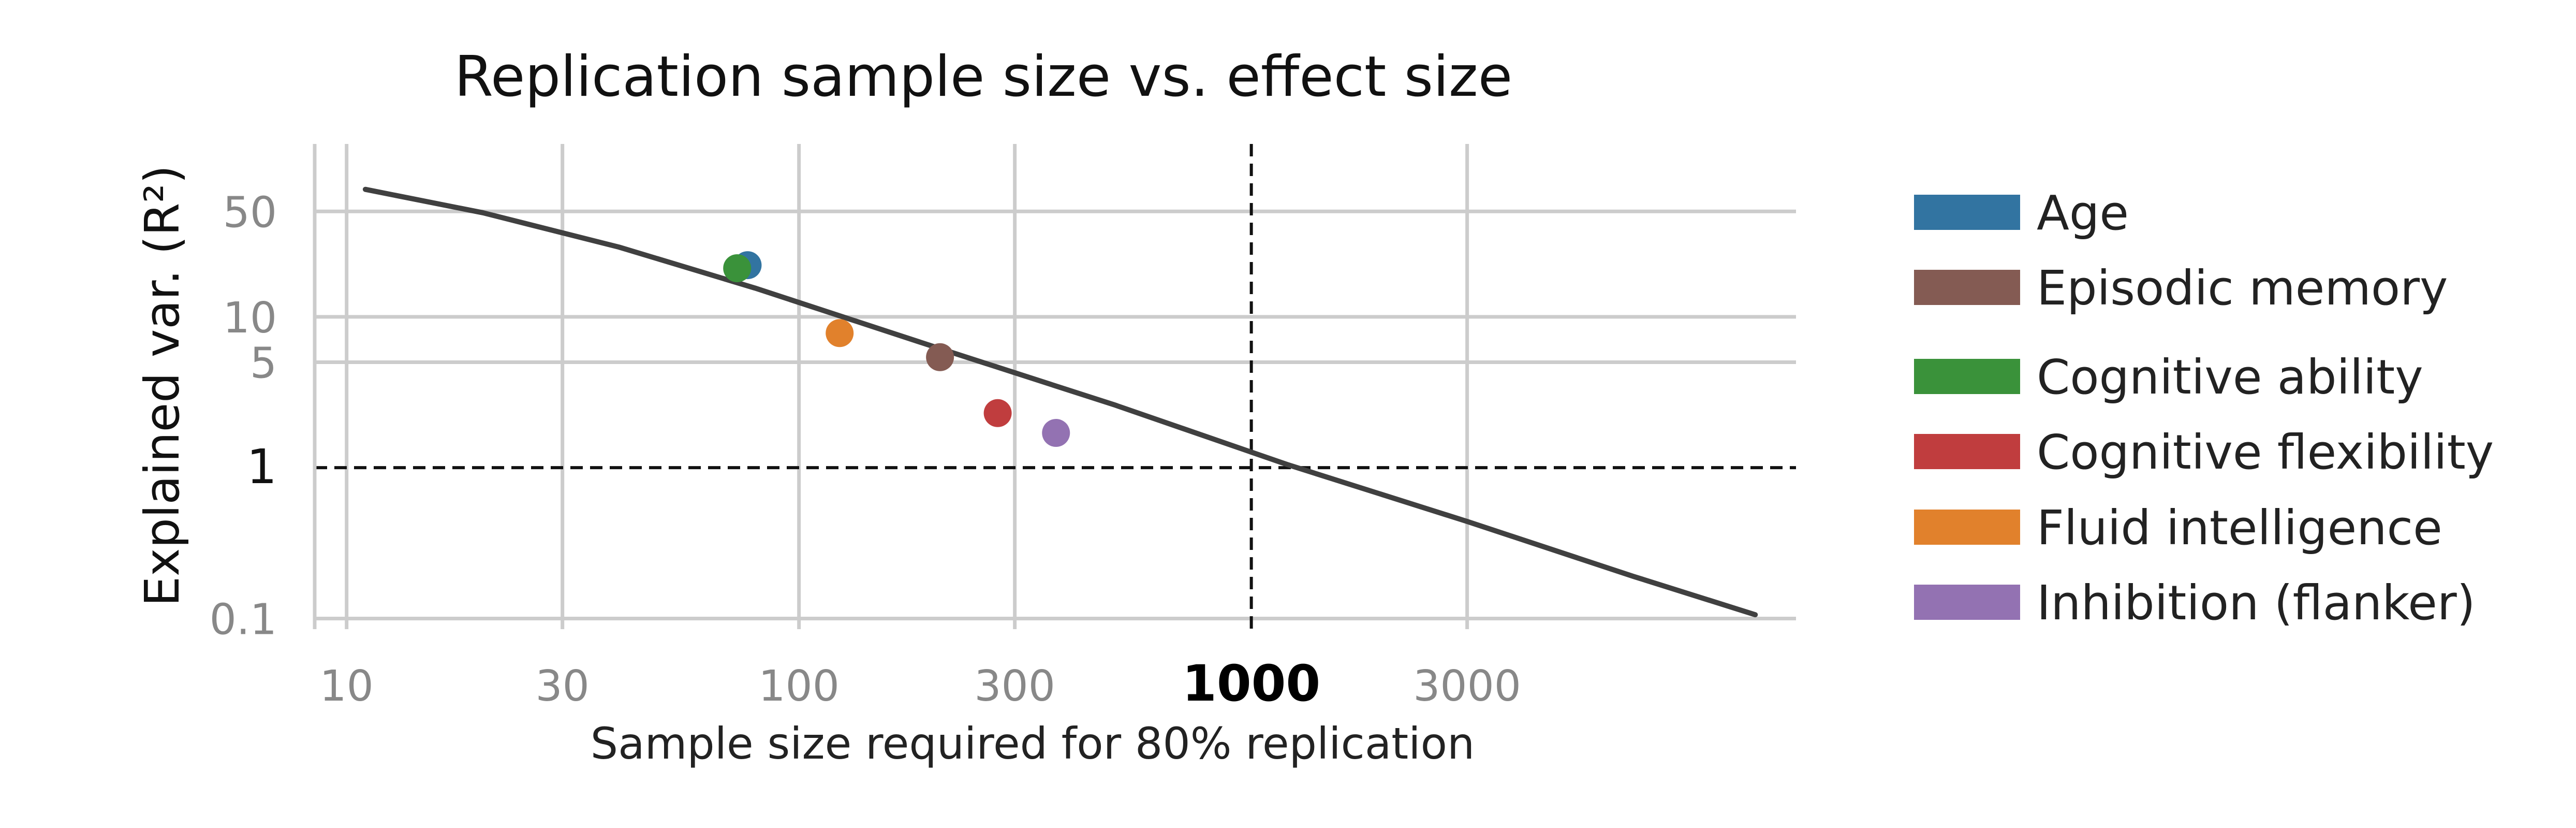 This screenshot has height=828, width=2576. Describe the element at coordinates (1967, 376) in the screenshot. I see `legend-swatch-cognitive-ability` at that location.